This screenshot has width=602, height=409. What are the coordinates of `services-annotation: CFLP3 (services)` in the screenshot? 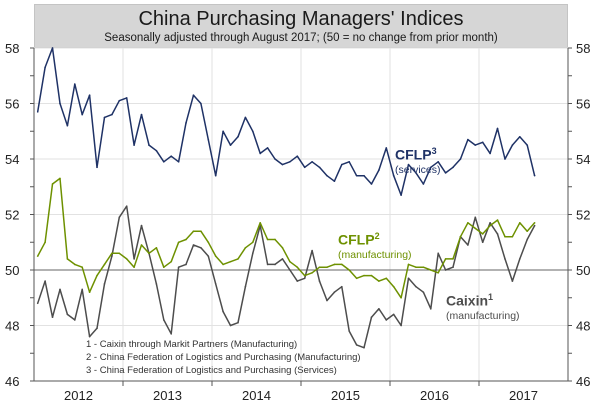 It's located at (418, 161).